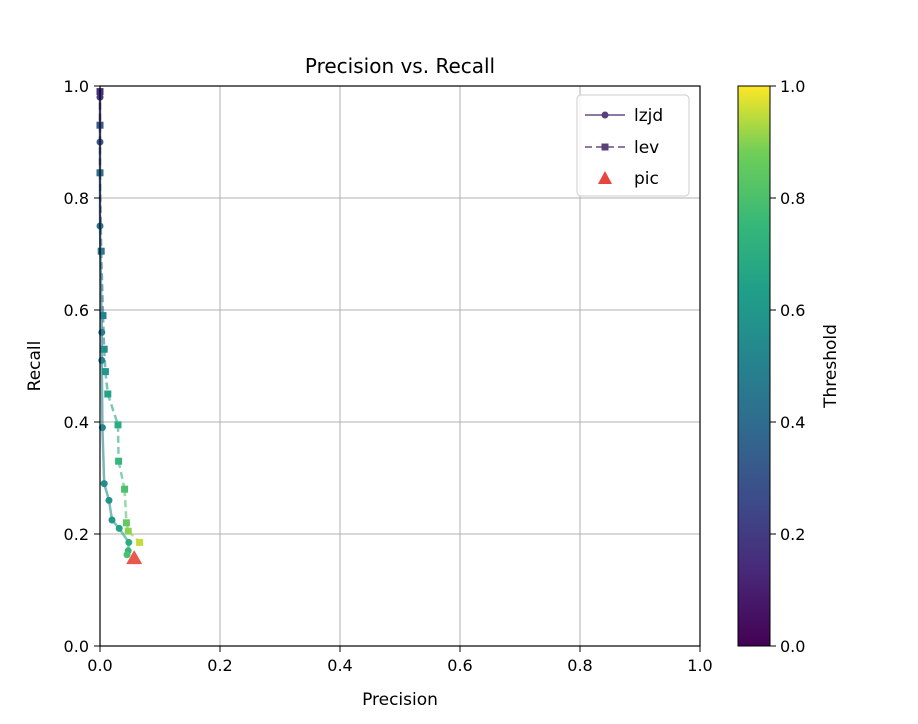 Image resolution: width=918 pixels, height=724 pixels. Describe the element at coordinates (579, 665) in the screenshot. I see `x-tick-label: 0.8` at that location.